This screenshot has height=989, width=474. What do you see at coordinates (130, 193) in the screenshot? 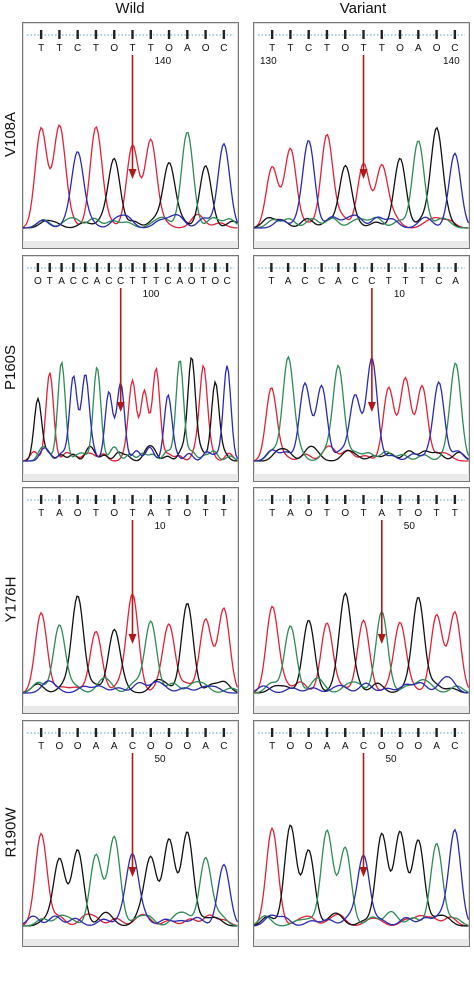
I see `trace-o` at bounding box center [130, 193].